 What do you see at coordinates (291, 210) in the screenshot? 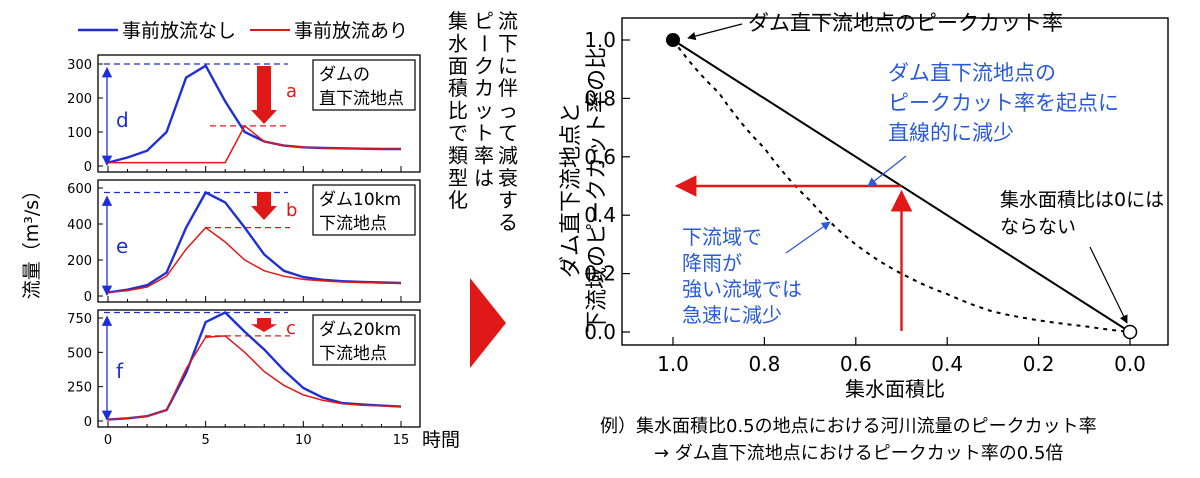
I see `peak-cut-letter: b` at bounding box center [291, 210].